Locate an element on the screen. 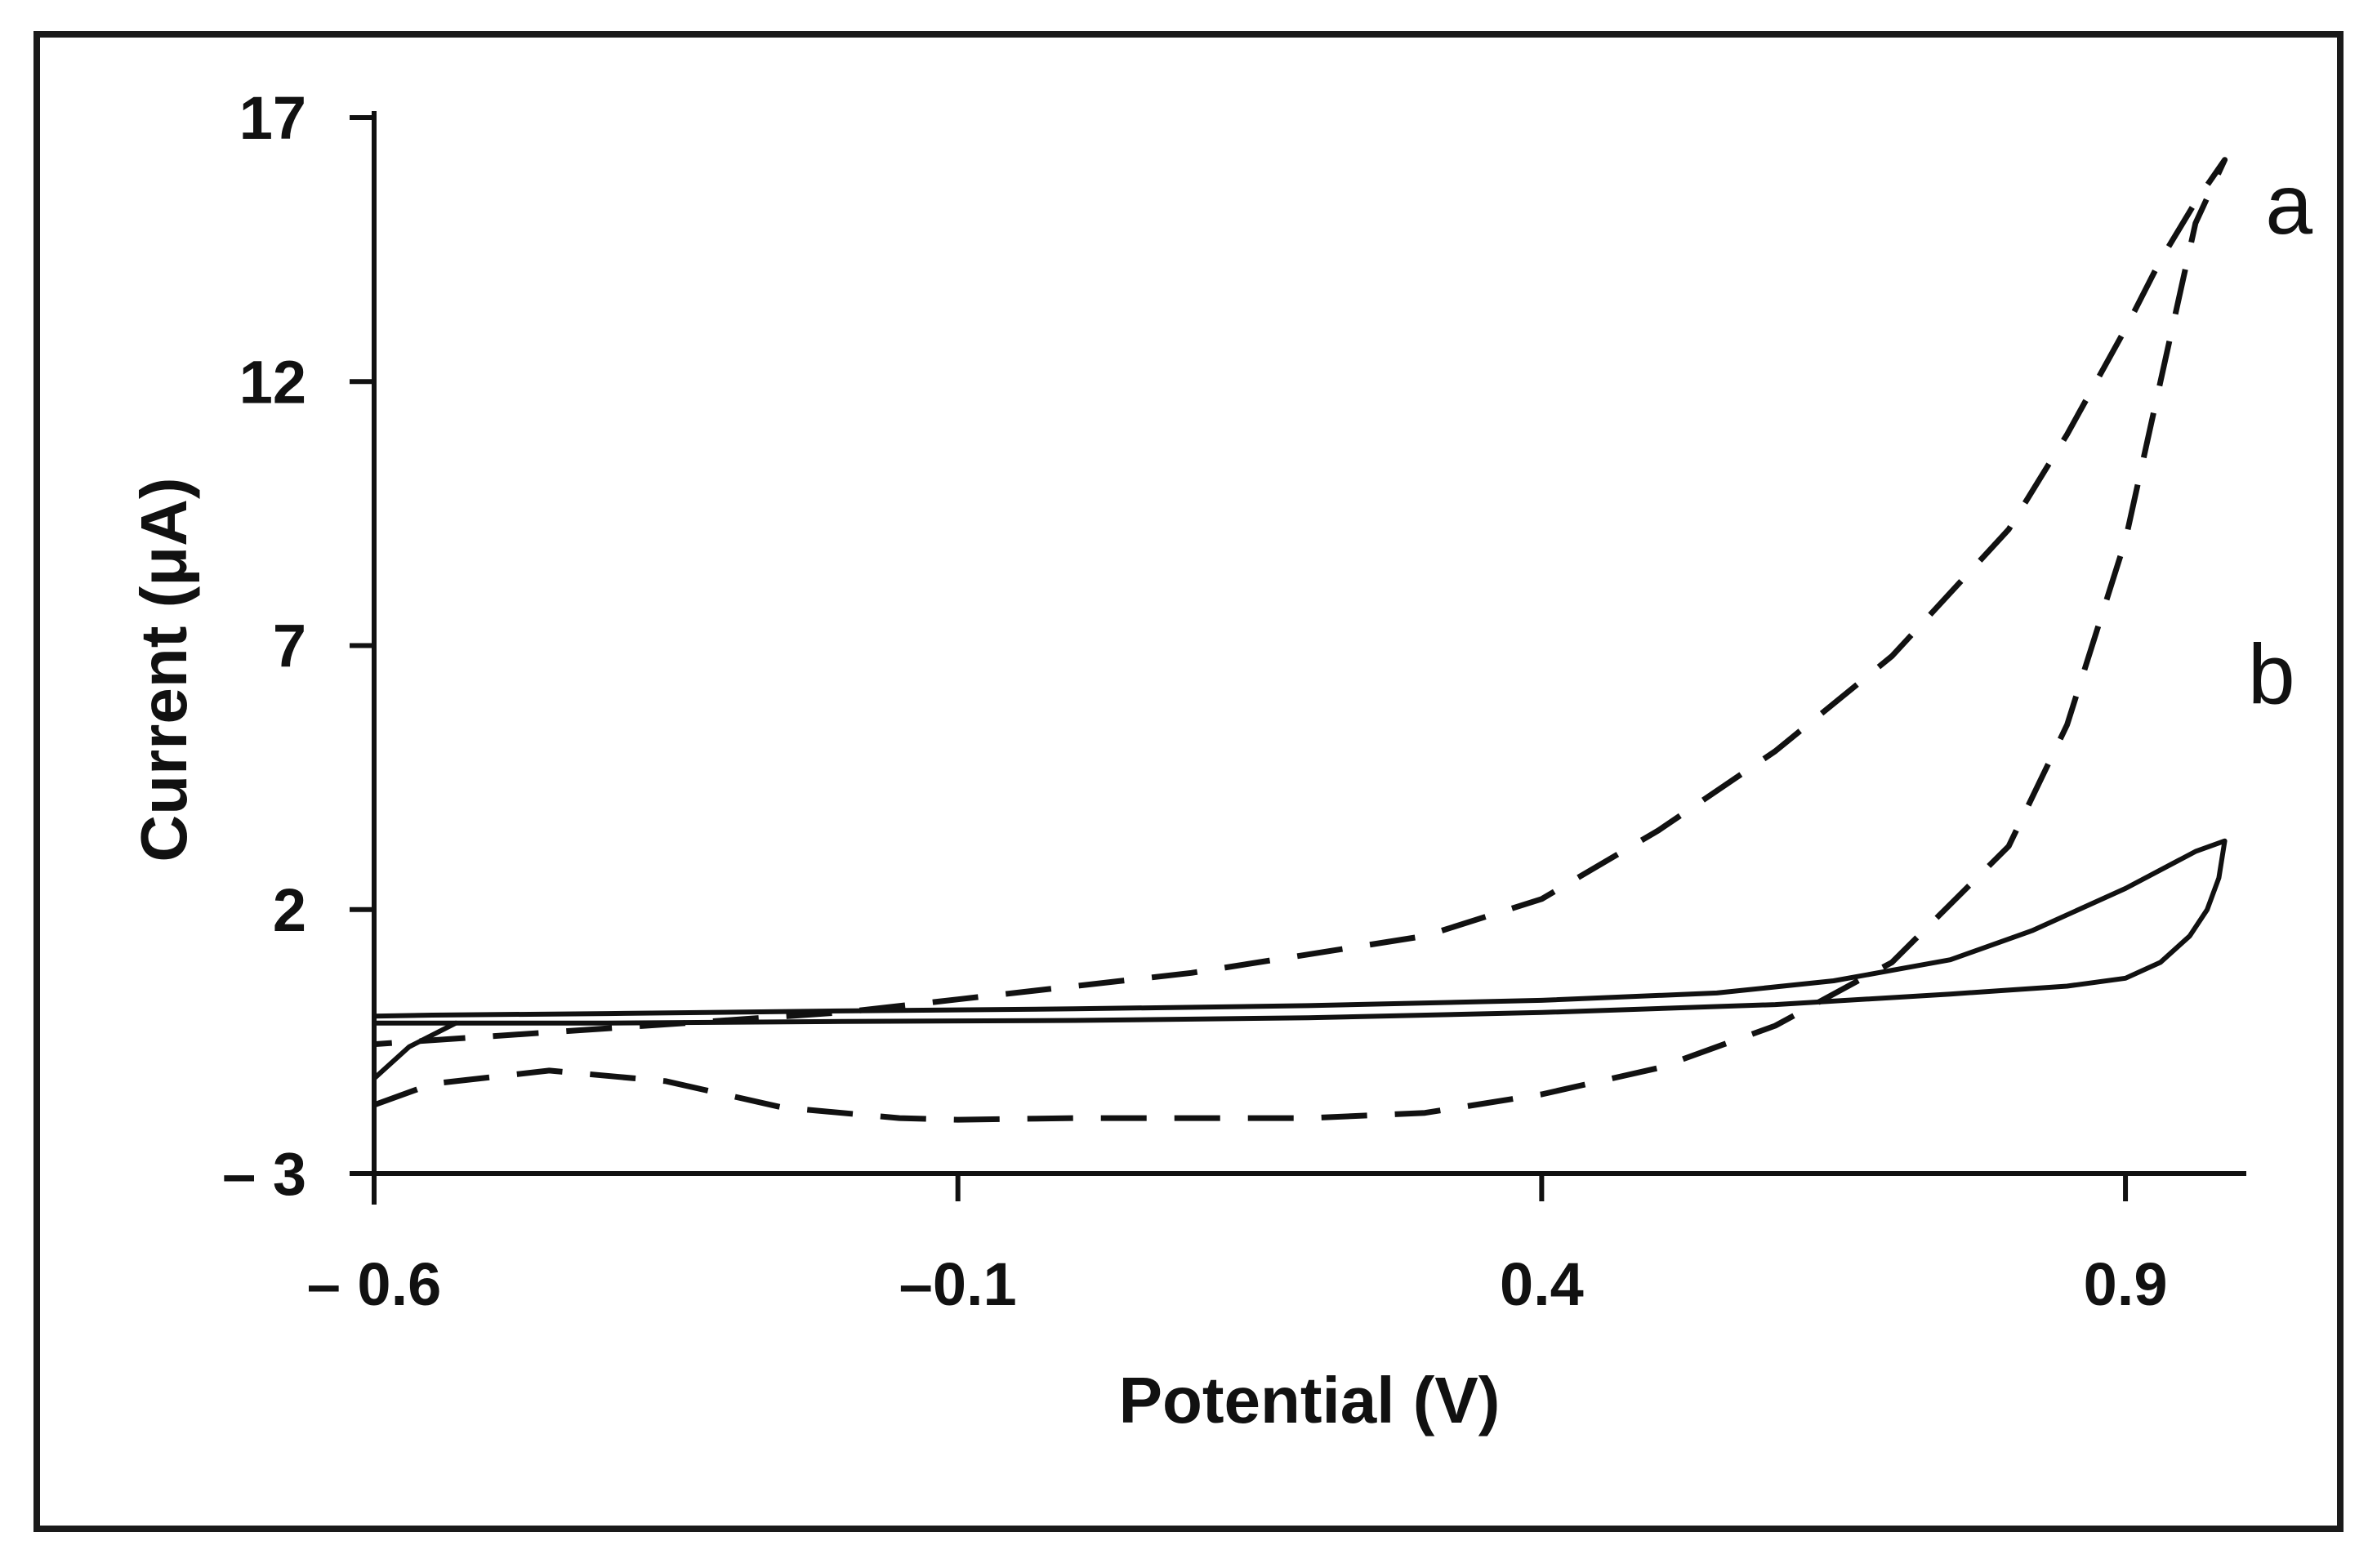 The image size is (2377, 1568). x-axis: – 0.6 –0.1 0.4 0.9 is located at coordinates (1276, 1244).